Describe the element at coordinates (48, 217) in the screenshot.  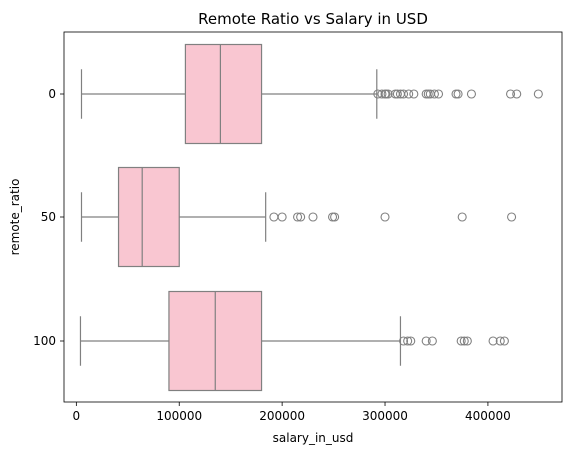
I see `y-tick-label: 50` at that location.